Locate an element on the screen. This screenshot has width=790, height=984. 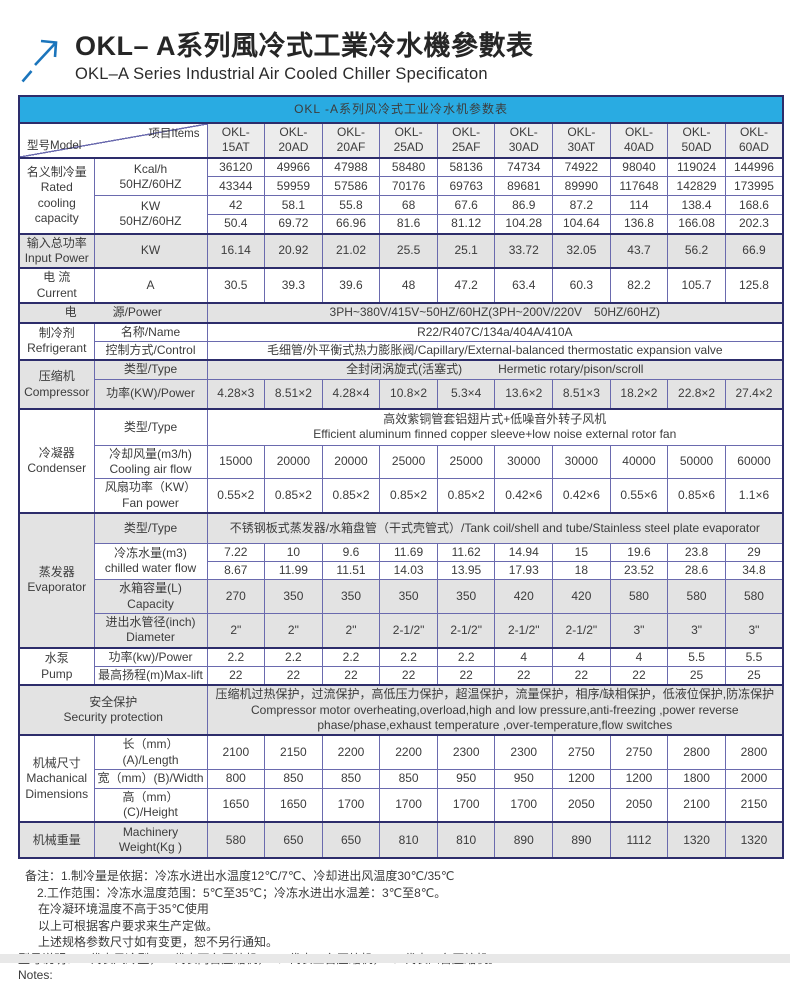
value-cell: 32.05 is located at coordinates (581, 250).